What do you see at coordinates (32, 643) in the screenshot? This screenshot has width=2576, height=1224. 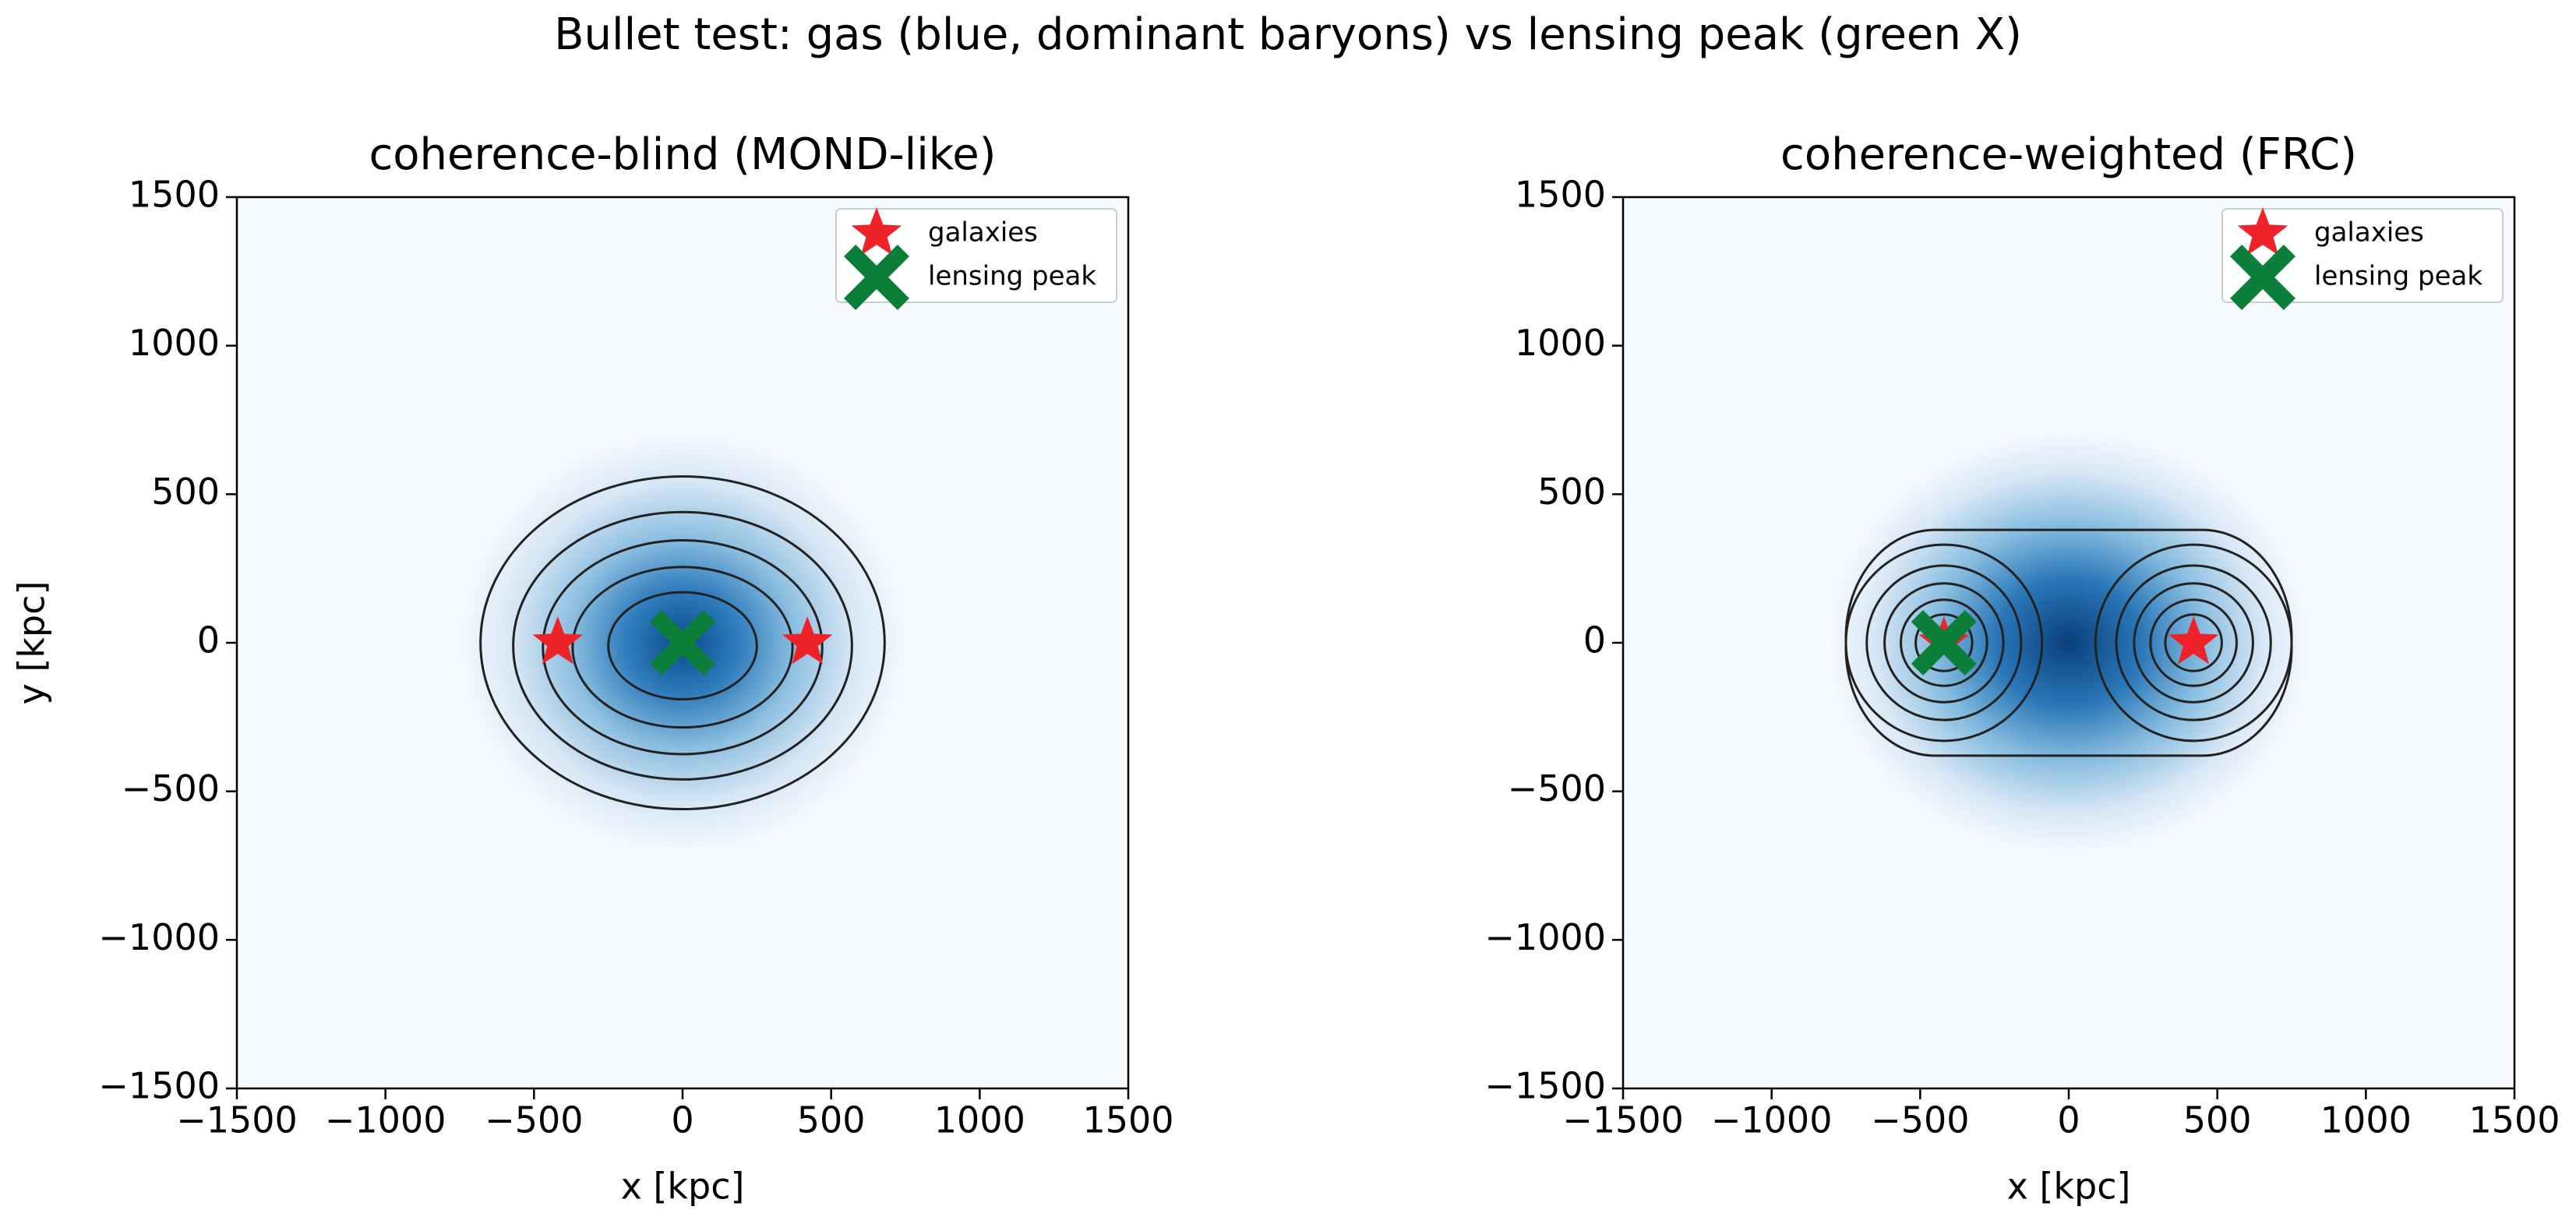 I see `y-axis-label: y [kpc]` at bounding box center [32, 643].